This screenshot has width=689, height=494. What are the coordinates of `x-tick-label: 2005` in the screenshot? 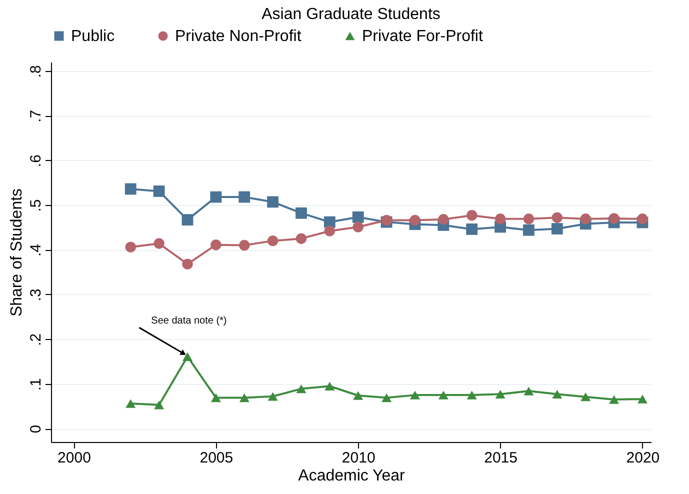 It's located at (217, 458).